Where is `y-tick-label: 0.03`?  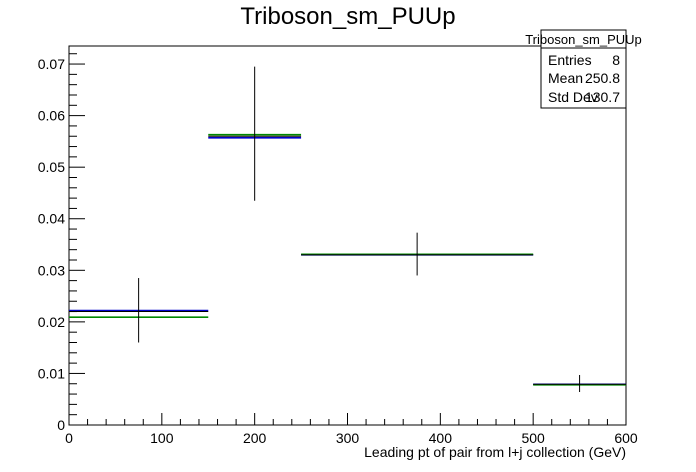
y-tick-label: 0.03 is located at coordinates (51, 270).